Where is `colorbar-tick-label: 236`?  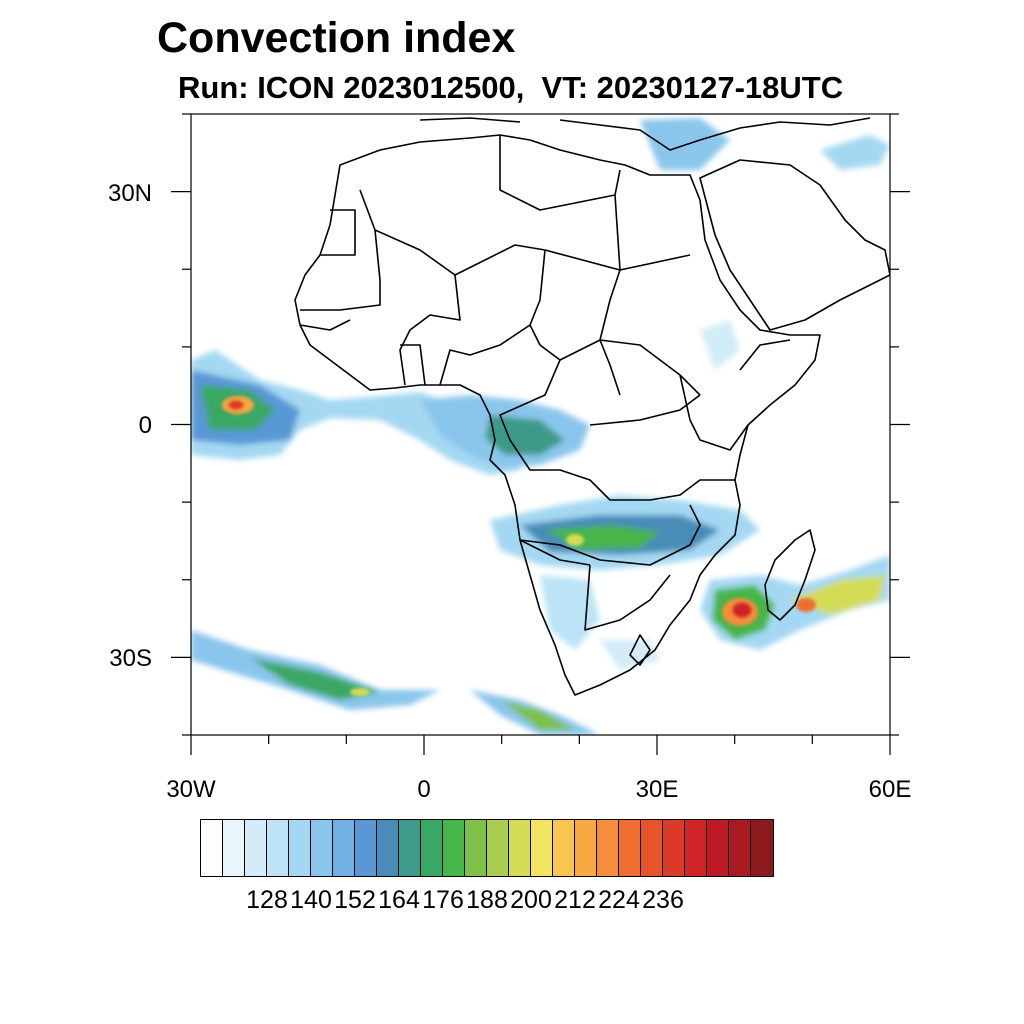 colorbar-tick-label: 236 is located at coordinates (663, 900).